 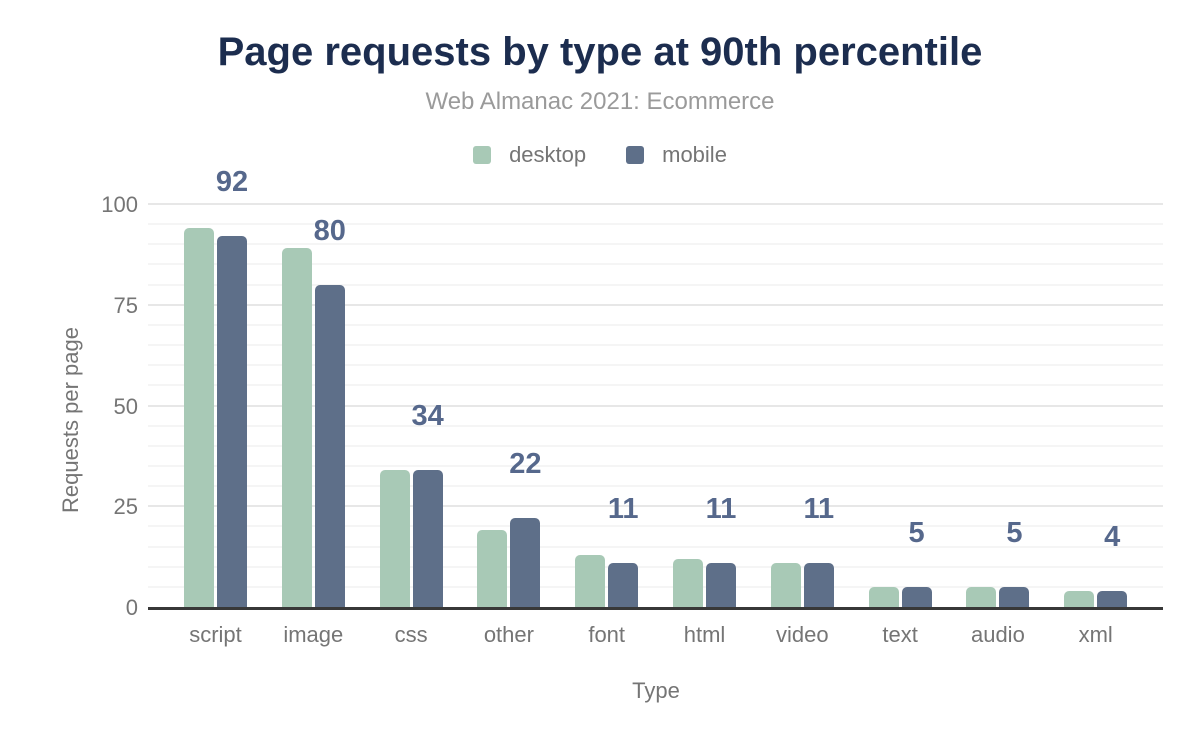 I want to click on y-tick-label-50: 50, so click(x=125, y=406).